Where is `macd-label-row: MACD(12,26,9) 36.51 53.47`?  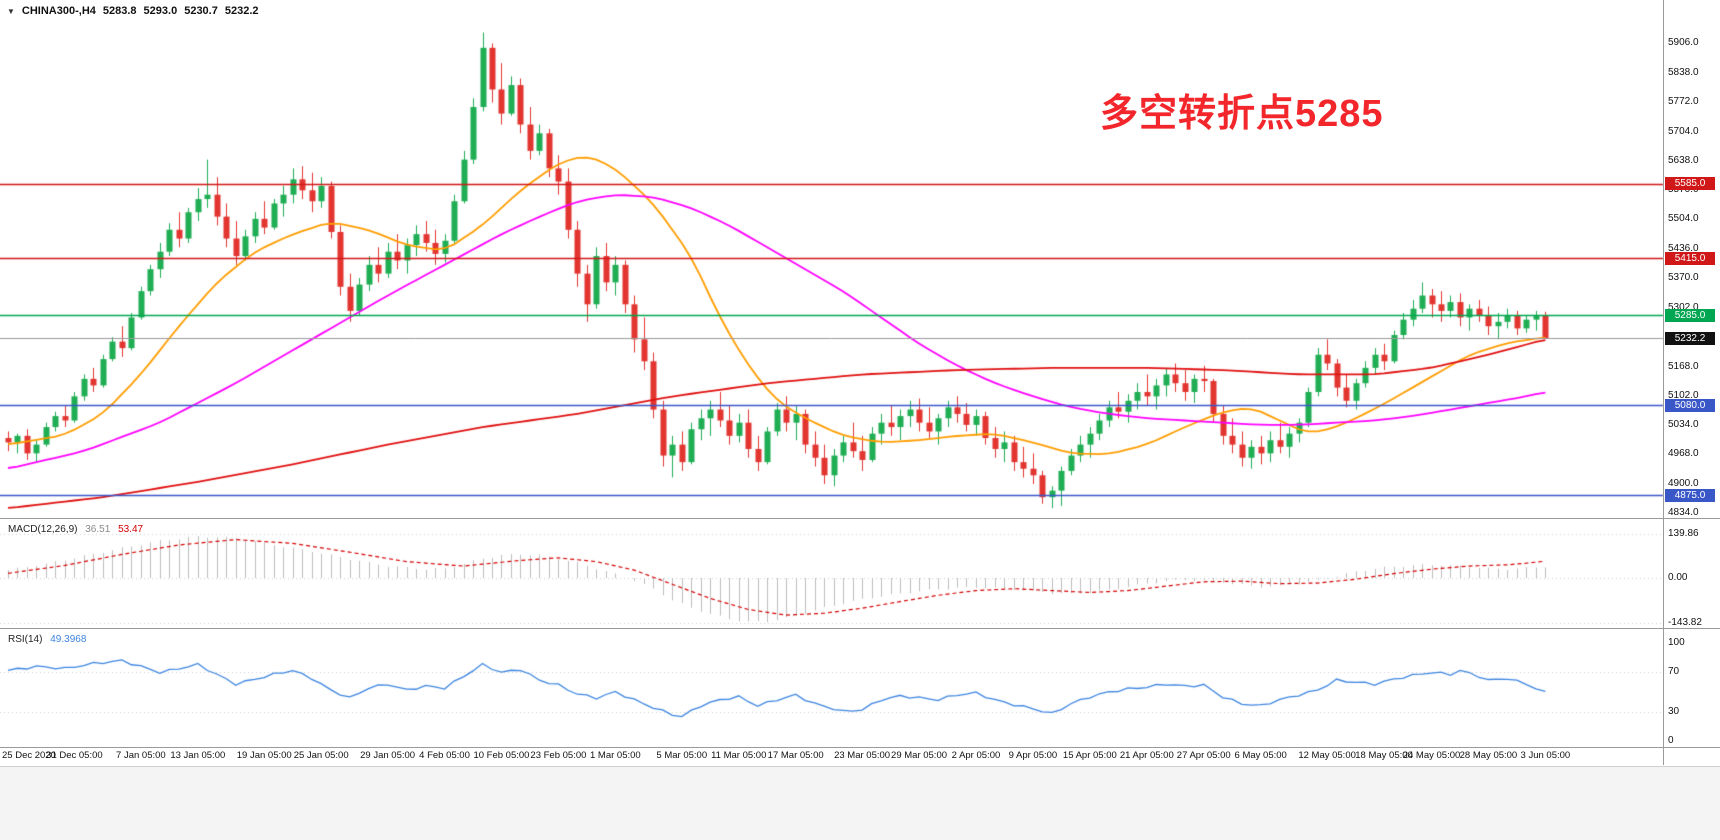 macd-label-row: MACD(12,26,9) 36.51 53.47 is located at coordinates (75, 529).